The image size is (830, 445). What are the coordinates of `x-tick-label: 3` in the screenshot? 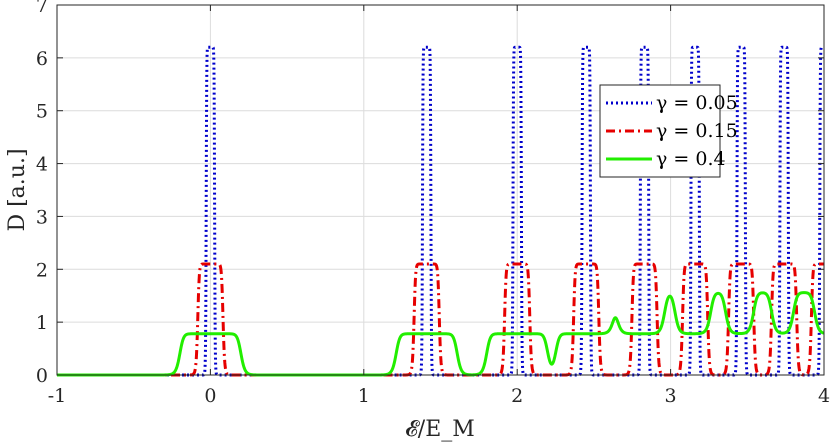 It's located at (671, 396).